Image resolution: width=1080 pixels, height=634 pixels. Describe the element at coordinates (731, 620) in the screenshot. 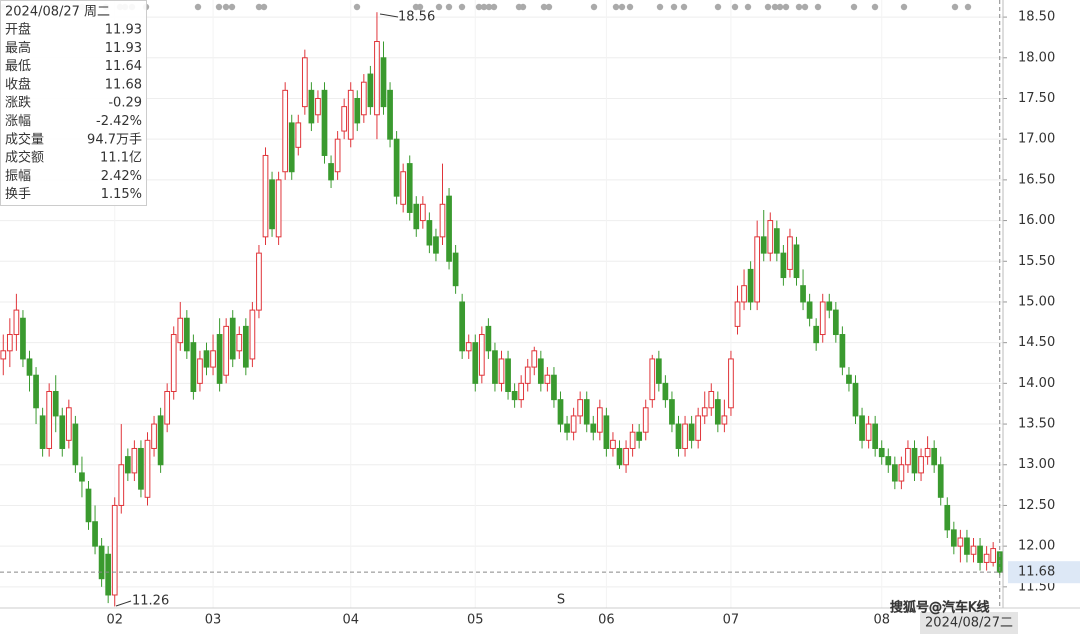

I see `x-tick-label: 07` at that location.